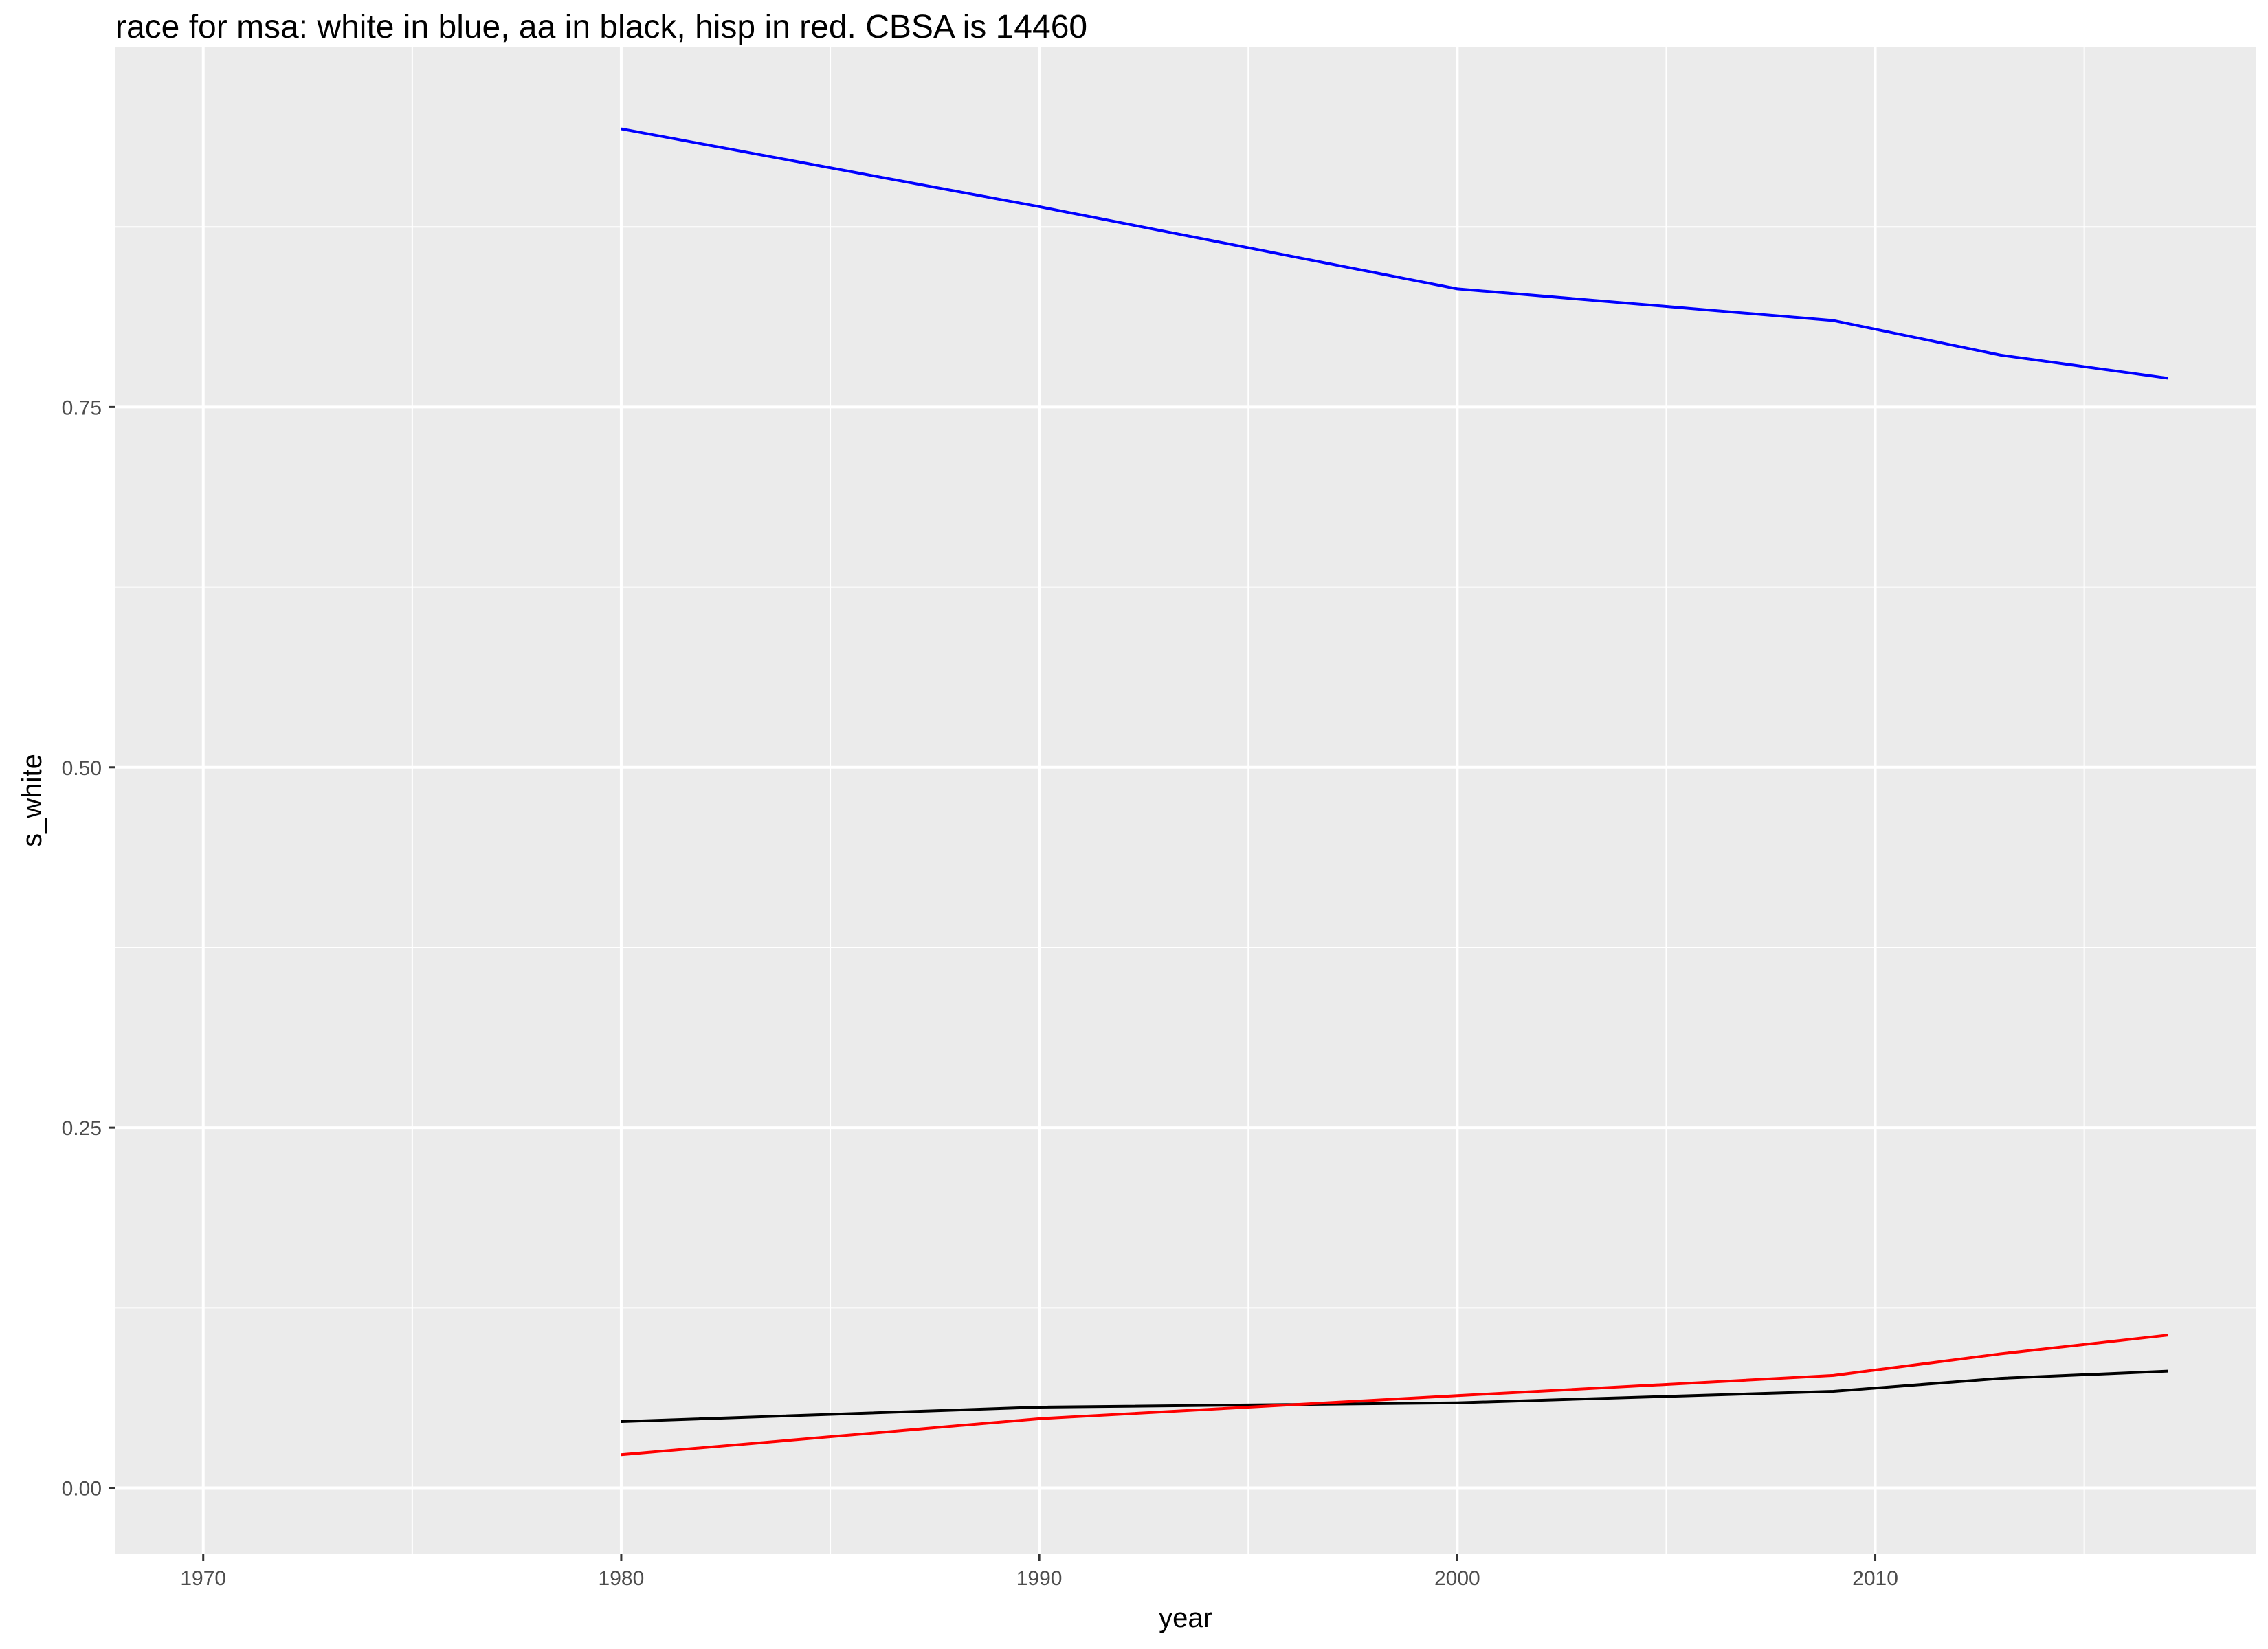 The width and height of the screenshot is (2268, 1649). What do you see at coordinates (622, 1578) in the screenshot?
I see `x-tick-label: 1980` at bounding box center [622, 1578].